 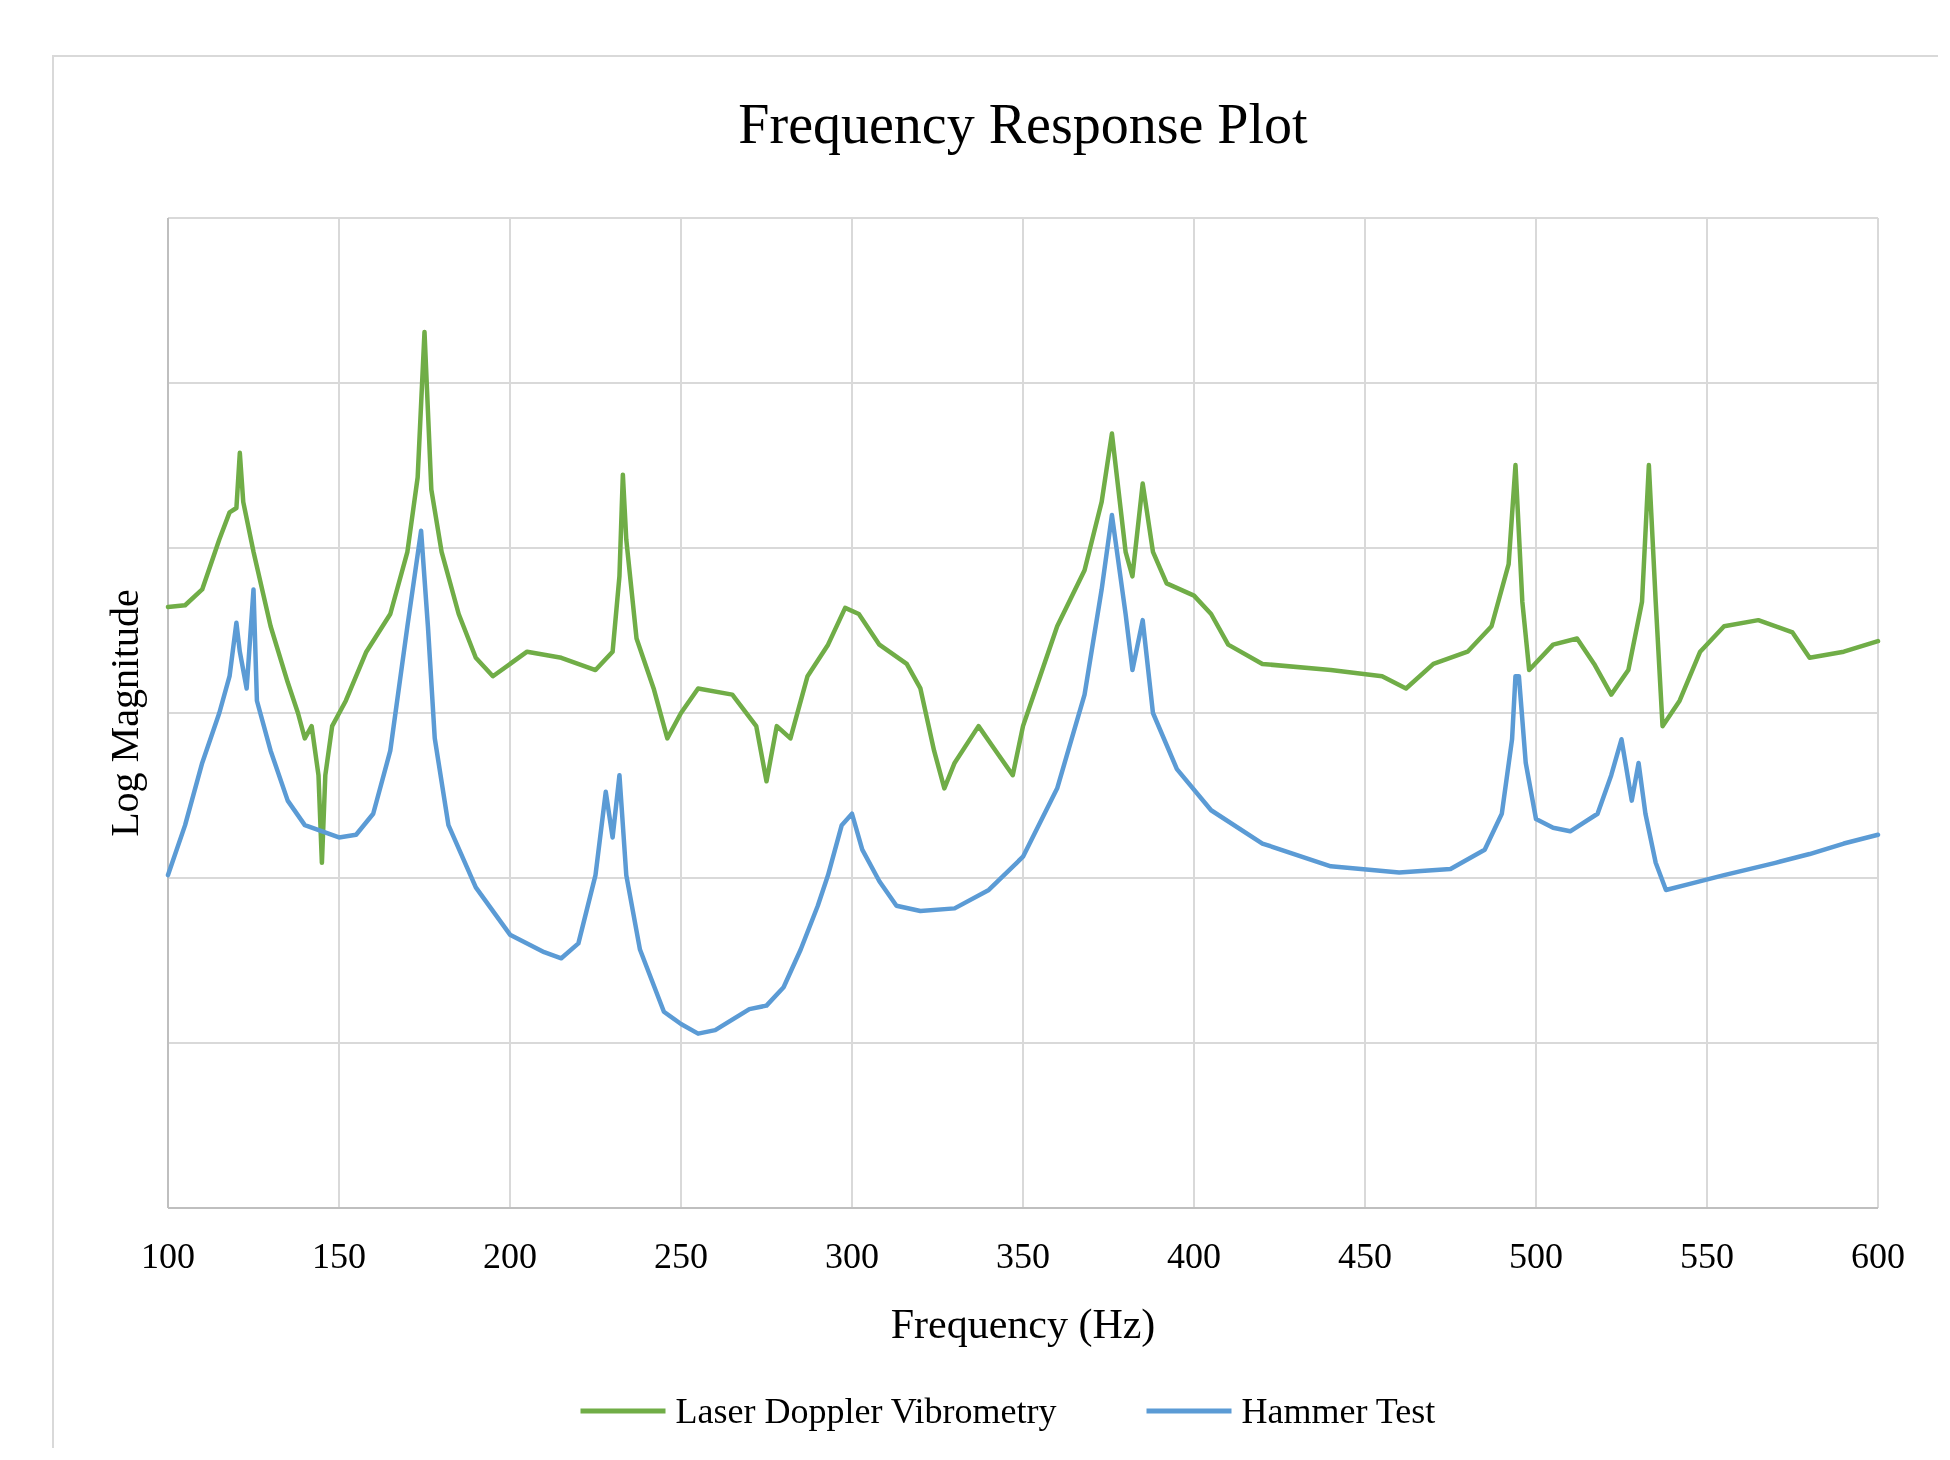 I want to click on x-tick-label: 550, so click(x=1707, y=1256).